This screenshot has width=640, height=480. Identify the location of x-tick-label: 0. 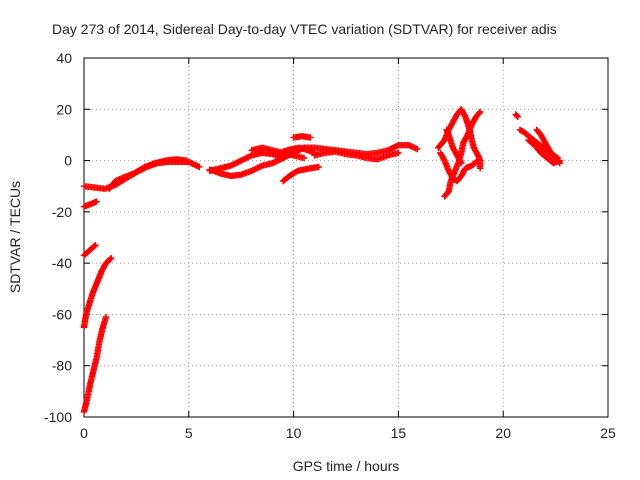
(84, 433).